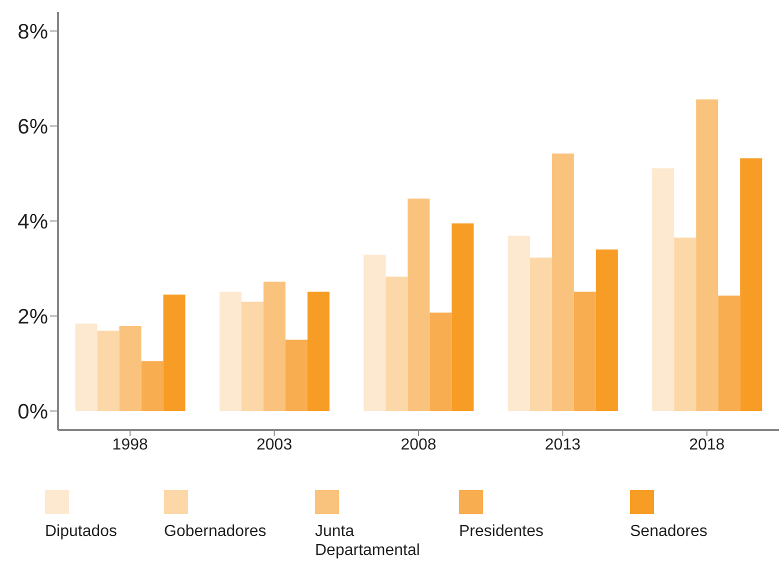 Image resolution: width=779 pixels, height=566 pixels. I want to click on x-tick-label: 2018, so click(707, 445).